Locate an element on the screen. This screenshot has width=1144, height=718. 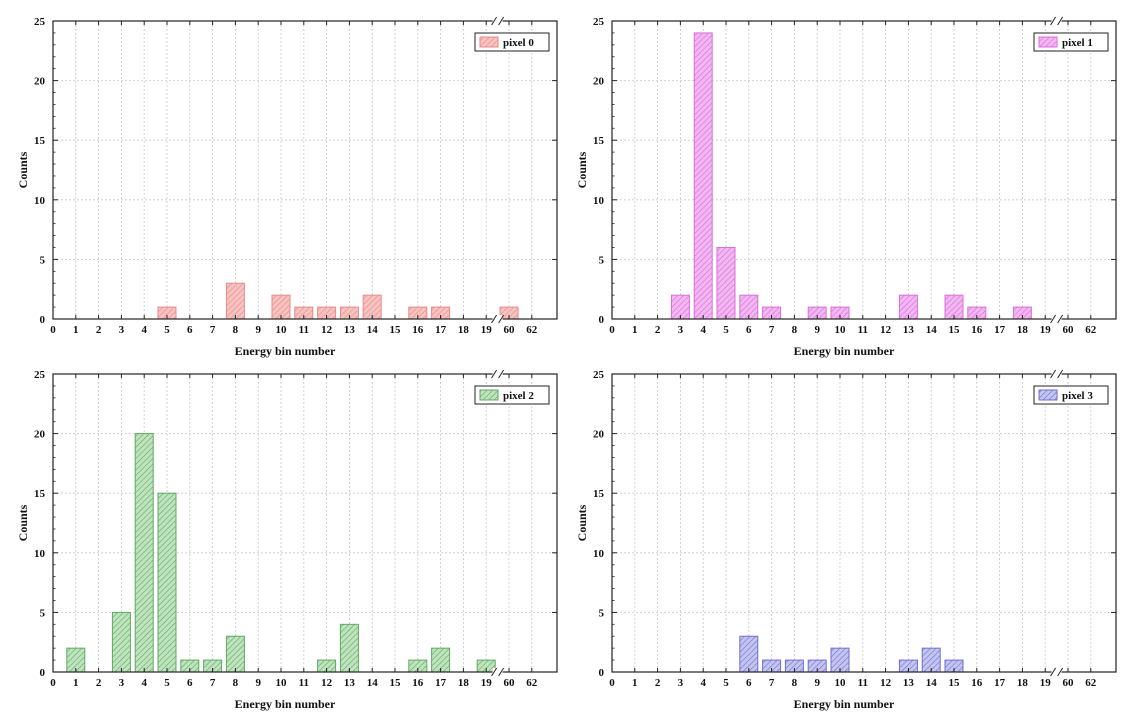
x-tick-label: 4 is located at coordinates (144, 330).